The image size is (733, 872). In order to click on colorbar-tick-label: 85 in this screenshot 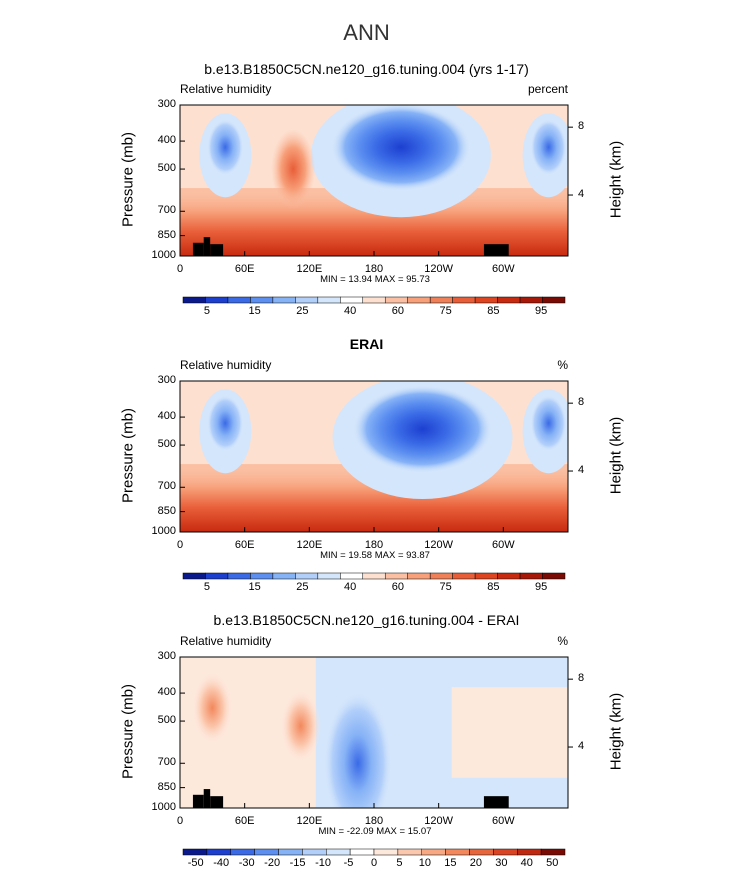, I will do `click(493, 311)`.